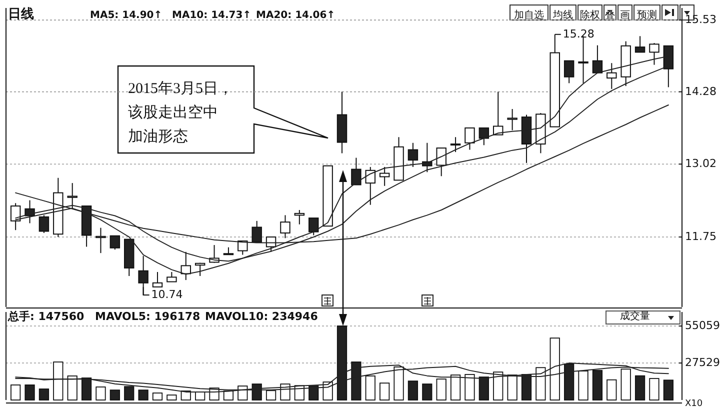 This screenshot has width=720, height=409. What do you see at coordinates (212, 15) in the screenshot?
I see `annotation: MA10: 14.73↑` at bounding box center [212, 15].